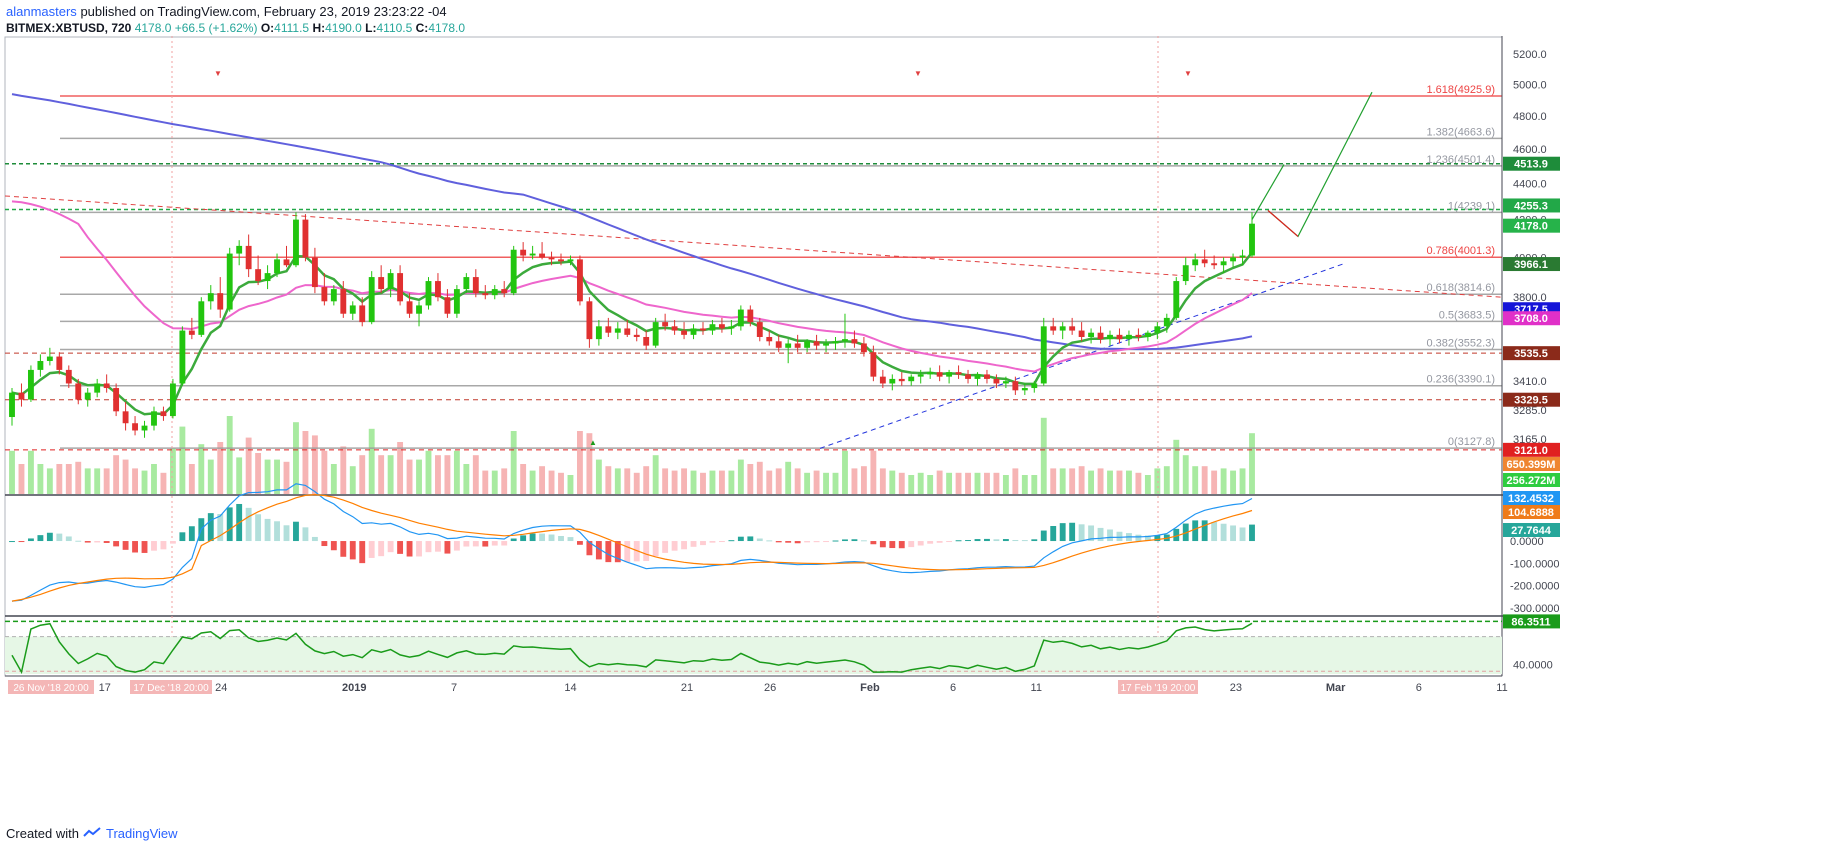  I want to click on macd-axis-tick: -300.0000, so click(1535, 609).